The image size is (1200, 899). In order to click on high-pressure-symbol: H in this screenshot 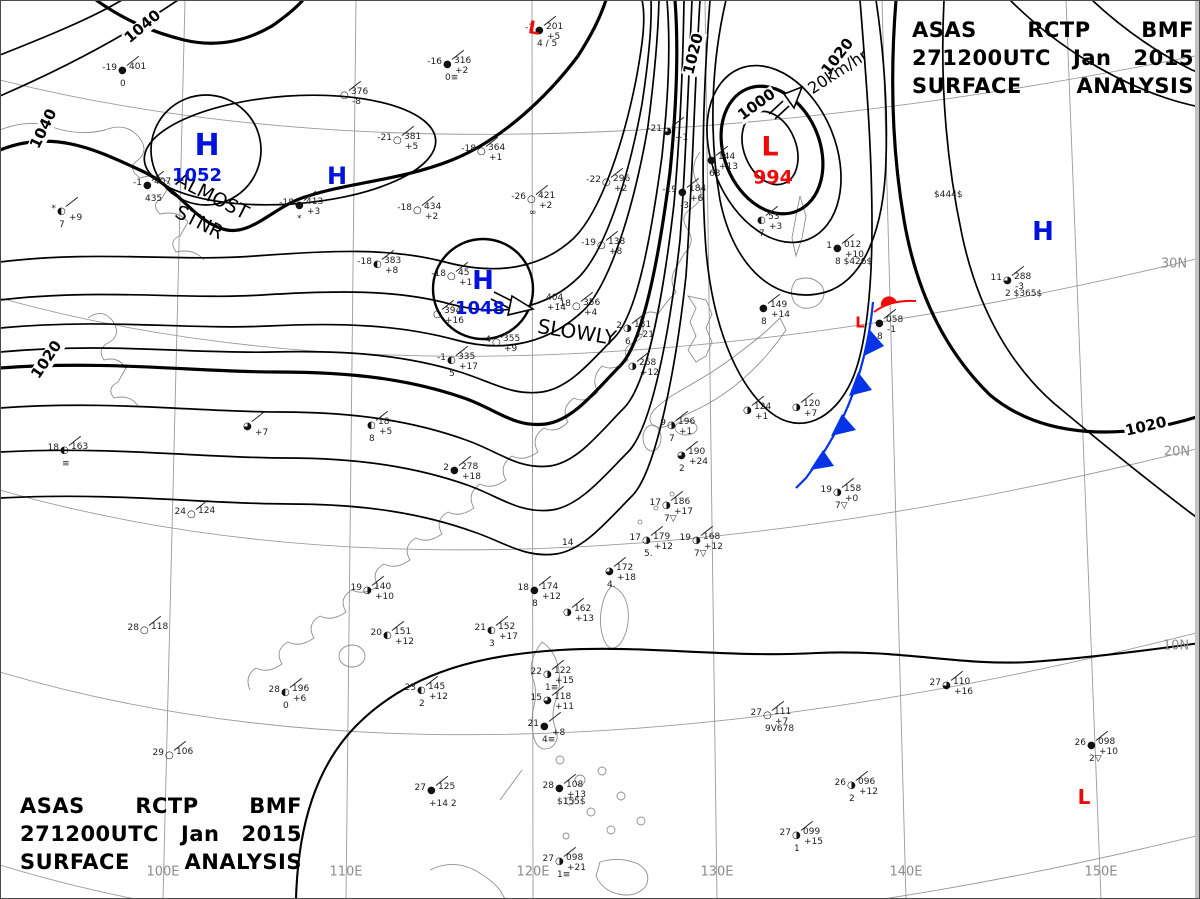, I will do `click(1043, 232)`.